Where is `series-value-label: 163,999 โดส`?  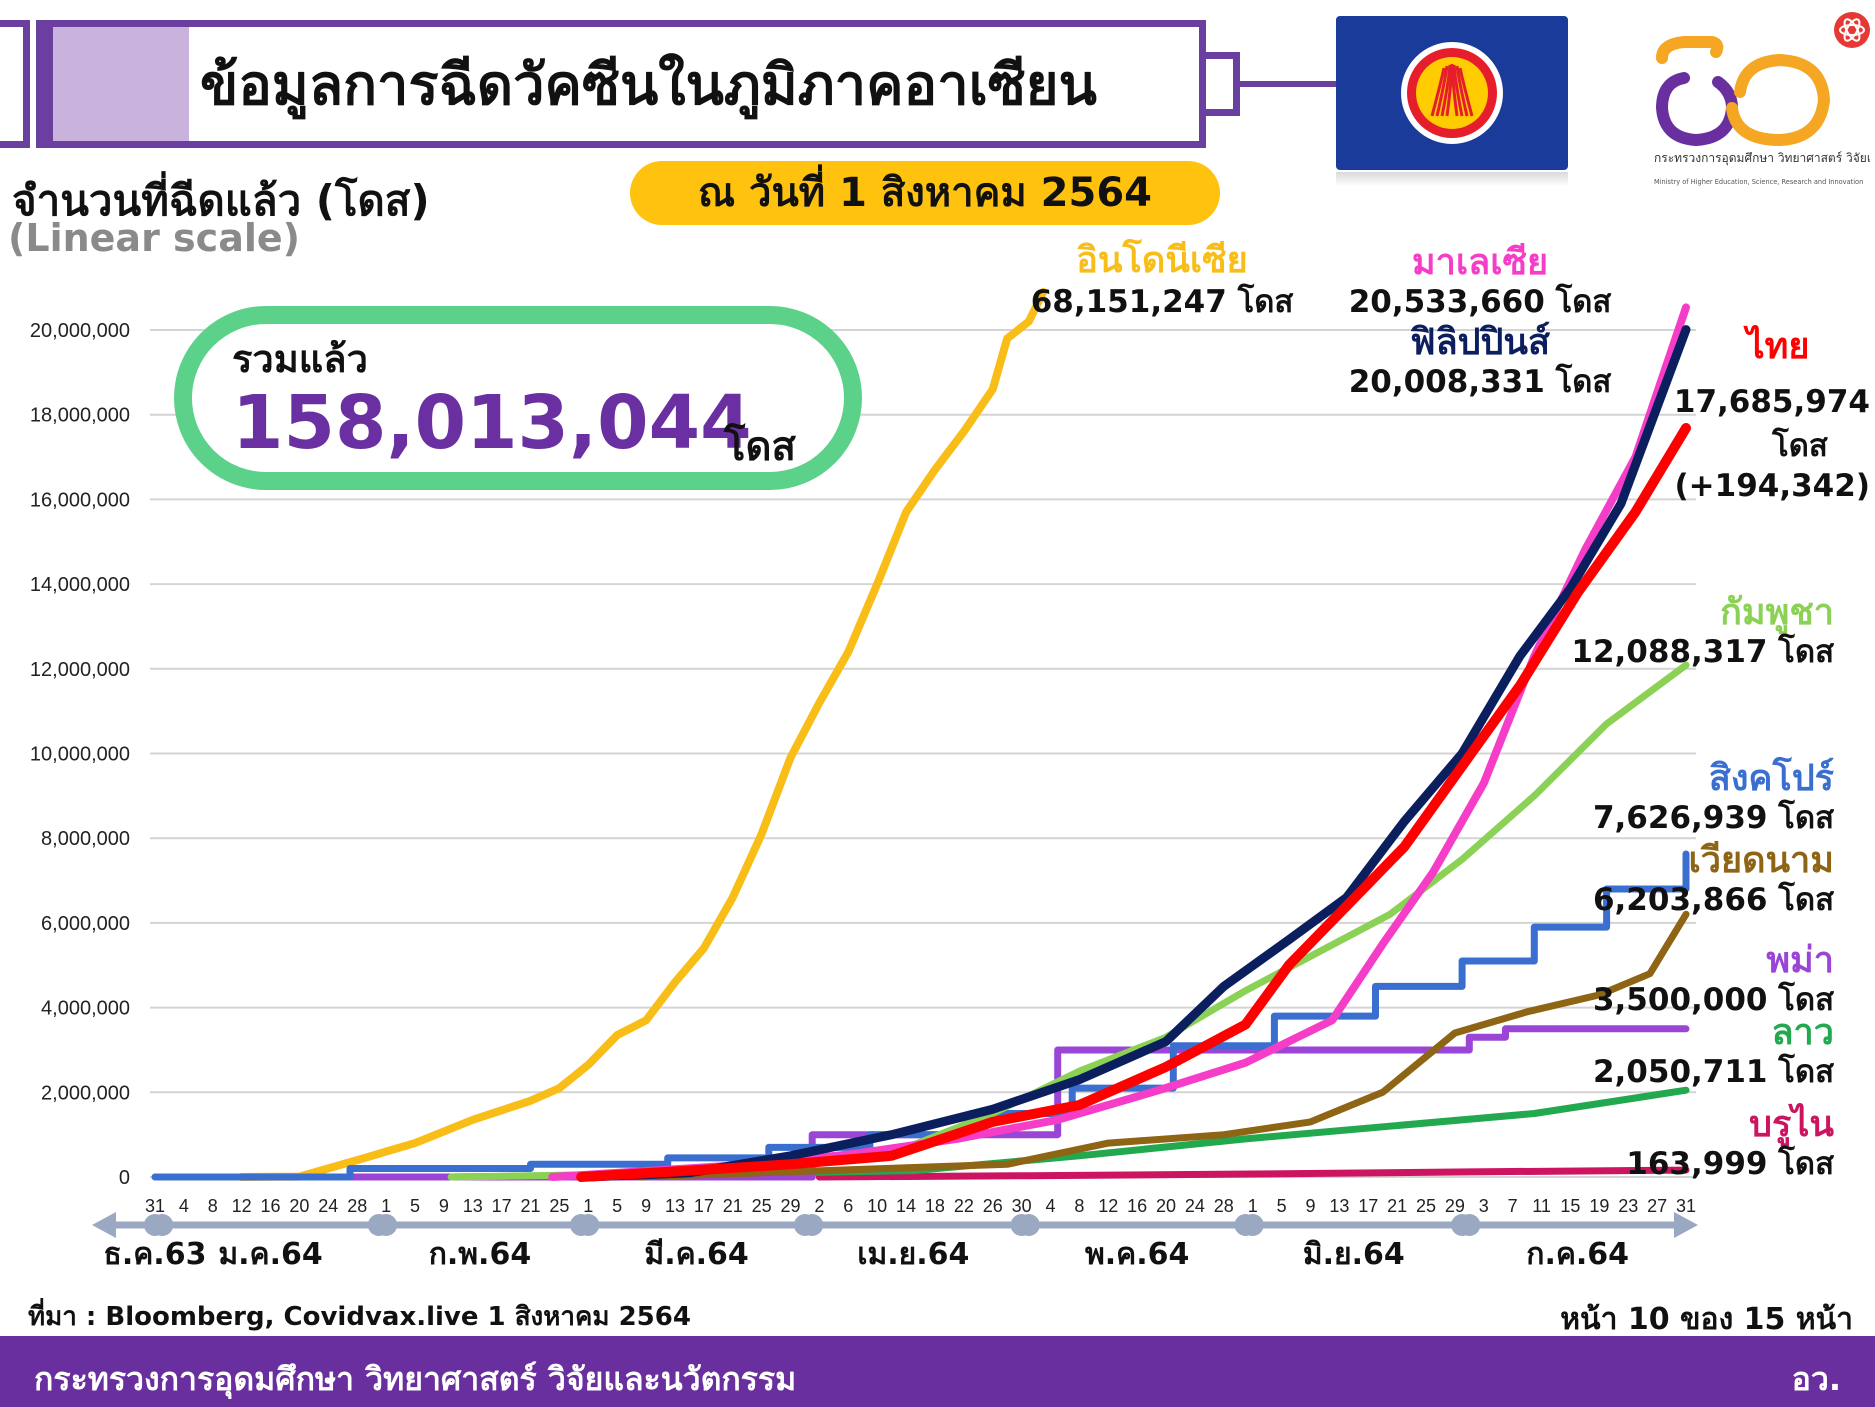 series-value-label: 163,999 โดส is located at coordinates (1730, 1163).